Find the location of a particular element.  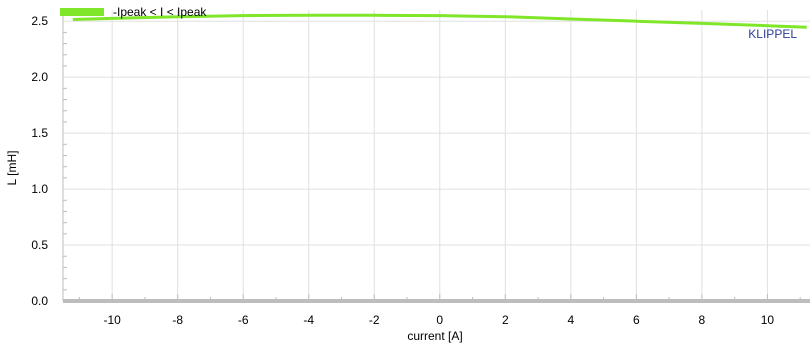

x-tick-label: -6 is located at coordinates (243, 320).